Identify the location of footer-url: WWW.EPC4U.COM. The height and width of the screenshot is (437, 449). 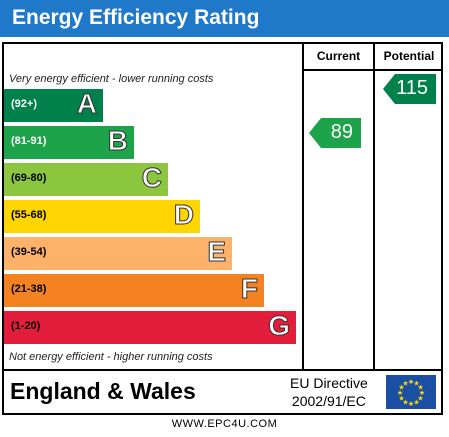
(224, 424).